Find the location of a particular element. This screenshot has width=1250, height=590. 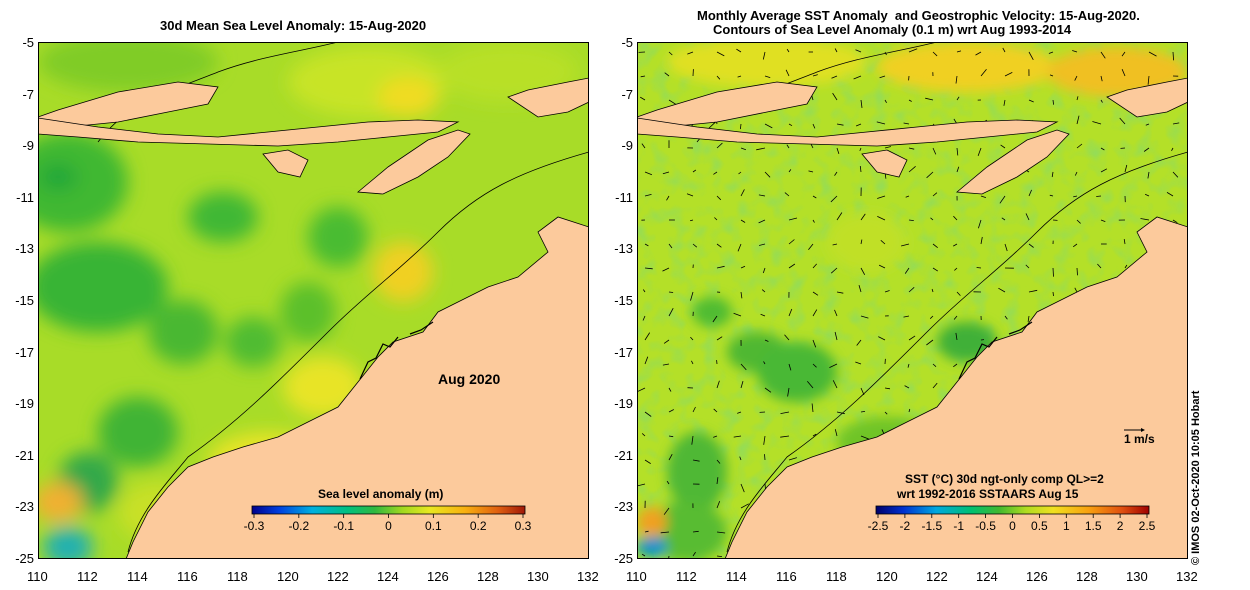

left-panel-title: 30d Mean Sea Level Anomaly: 15-Aug-2020 is located at coordinates (293, 25).